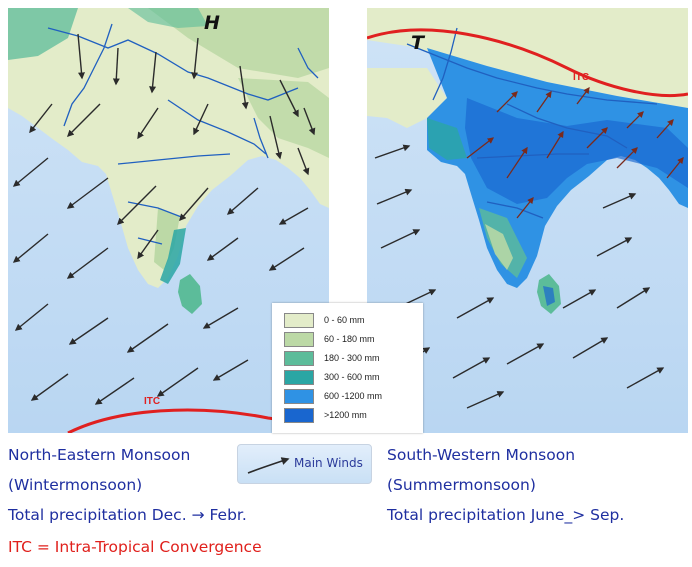 This screenshot has width=692, height=567. I want to click on itc-label-right: ITC, so click(581, 77).